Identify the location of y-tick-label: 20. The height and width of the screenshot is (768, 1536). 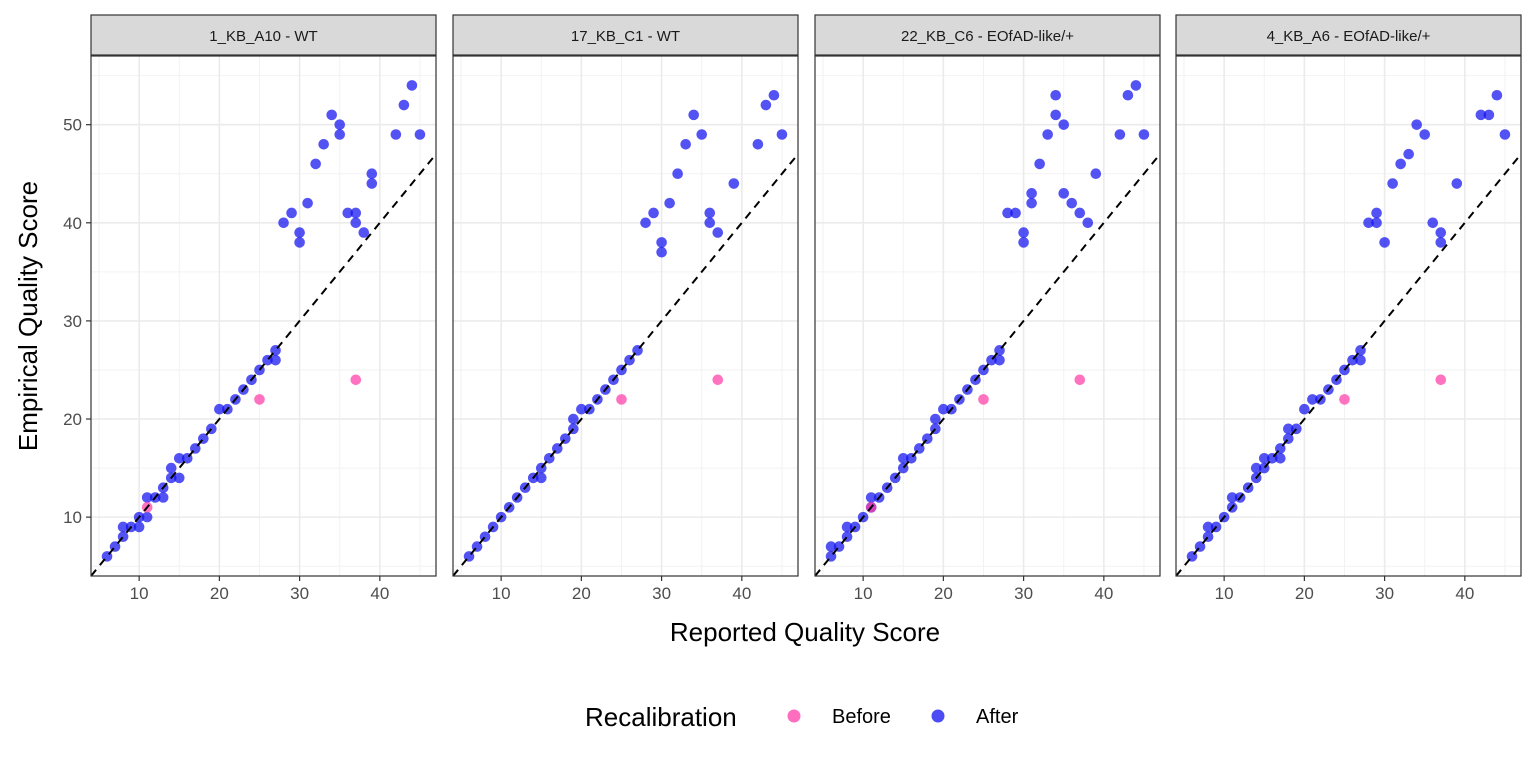
(72, 419).